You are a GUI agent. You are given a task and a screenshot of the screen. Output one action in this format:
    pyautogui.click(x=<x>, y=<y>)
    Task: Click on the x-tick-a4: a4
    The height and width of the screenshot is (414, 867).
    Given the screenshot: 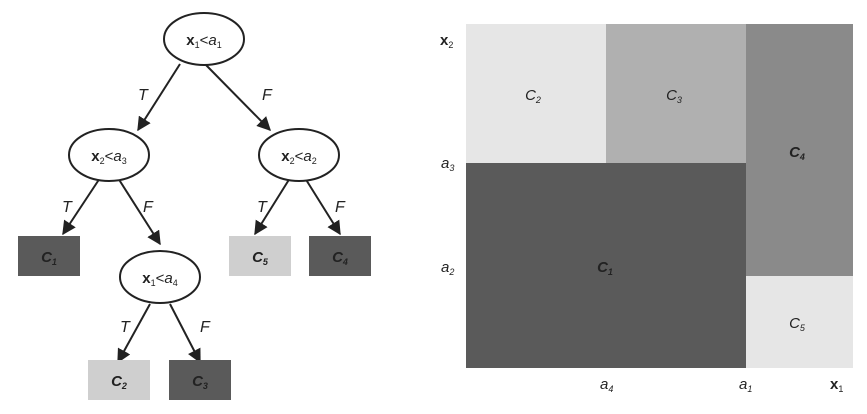 What is the action you would take?
    pyautogui.click(x=606, y=385)
    